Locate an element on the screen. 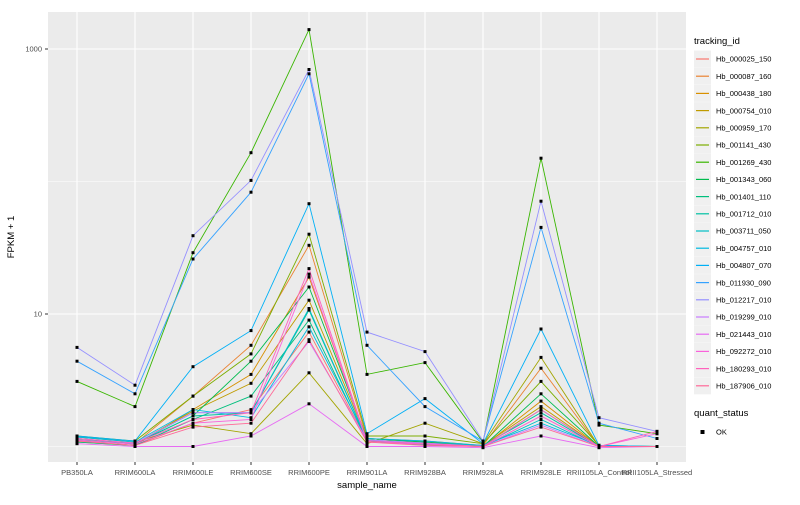 The image size is (800, 505). x-tick-label: RRIM928LE is located at coordinates (541, 472).